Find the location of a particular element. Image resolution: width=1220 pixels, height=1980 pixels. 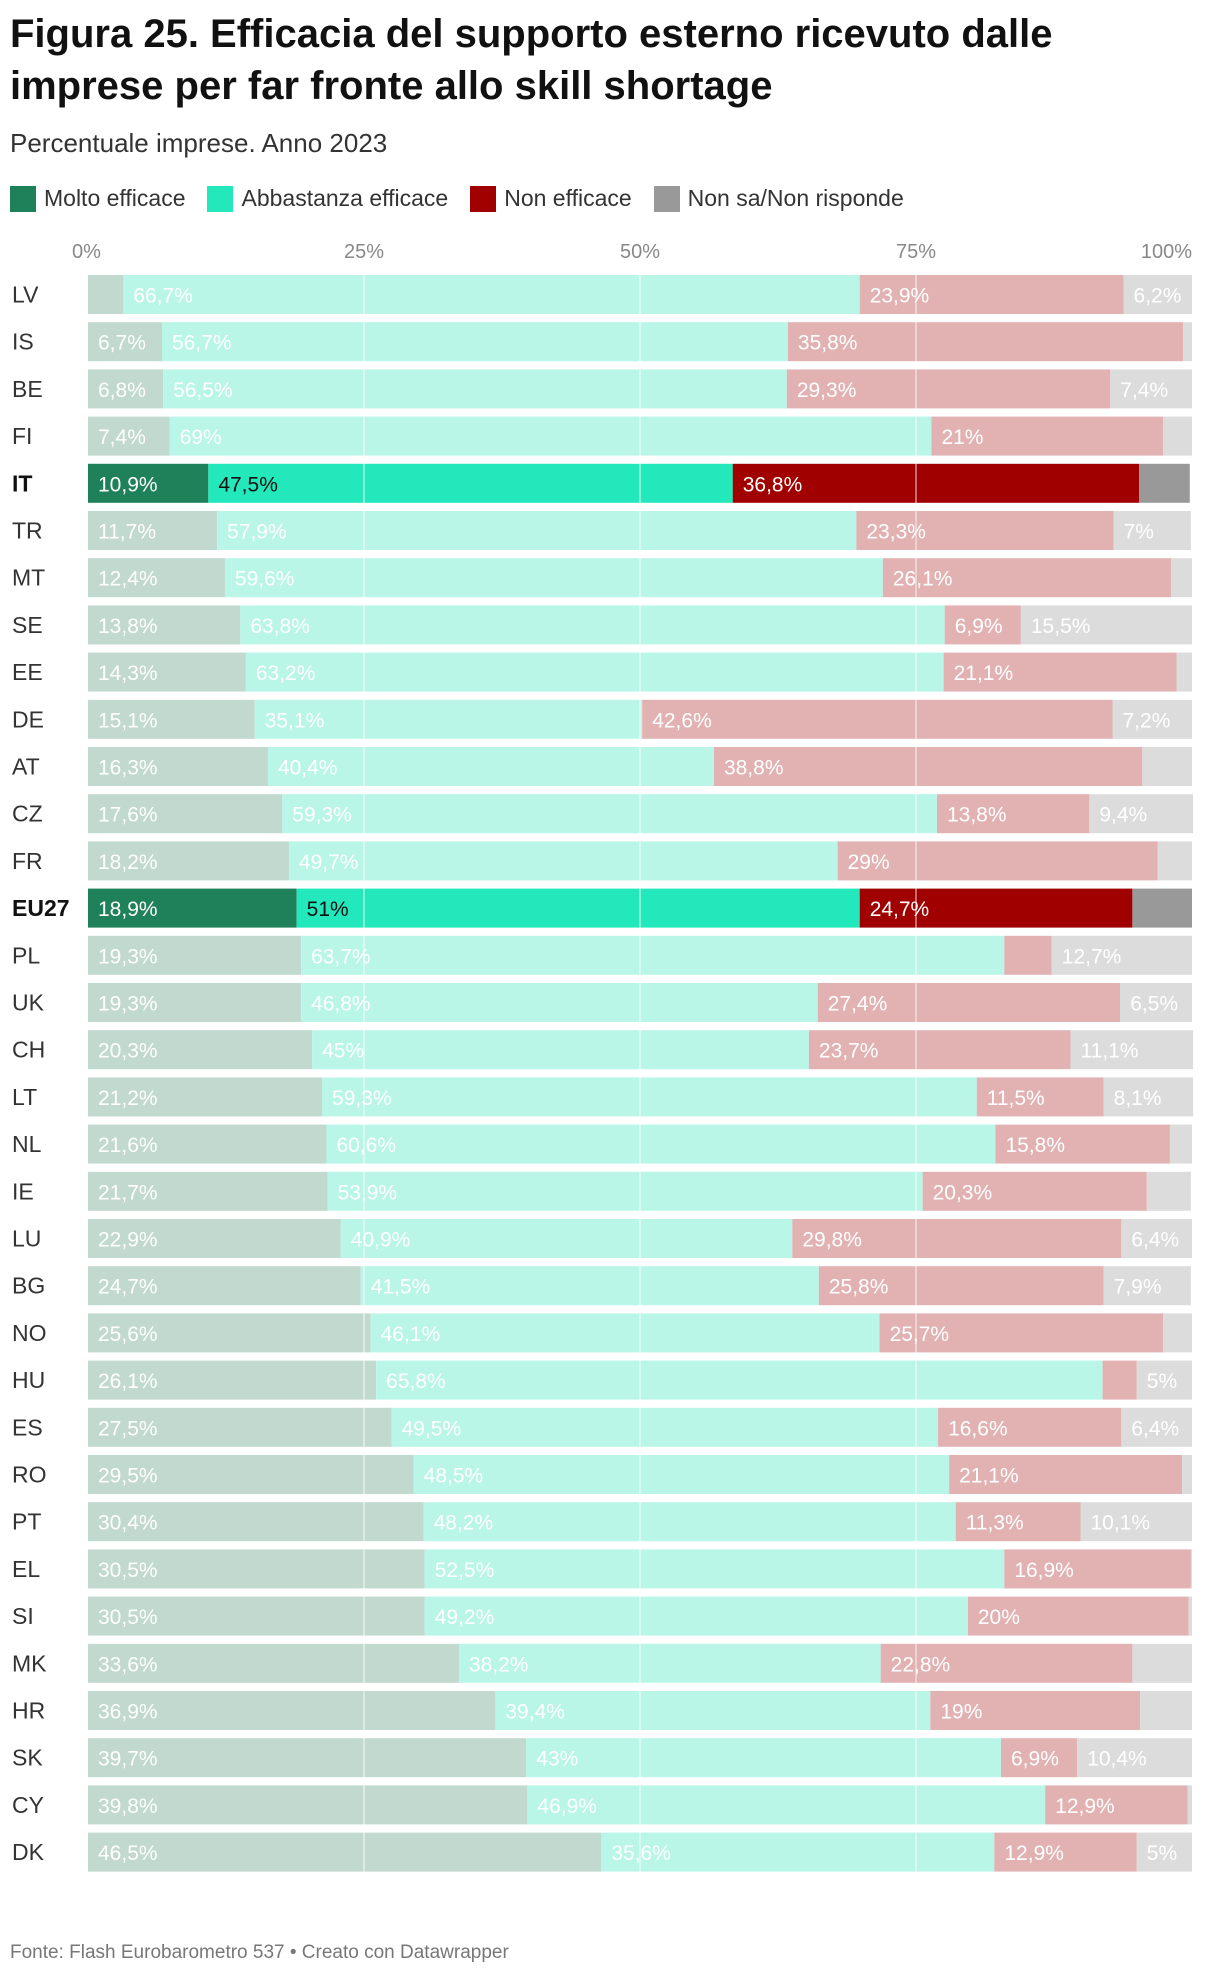

country-label: ES is located at coordinates (27, 1427).